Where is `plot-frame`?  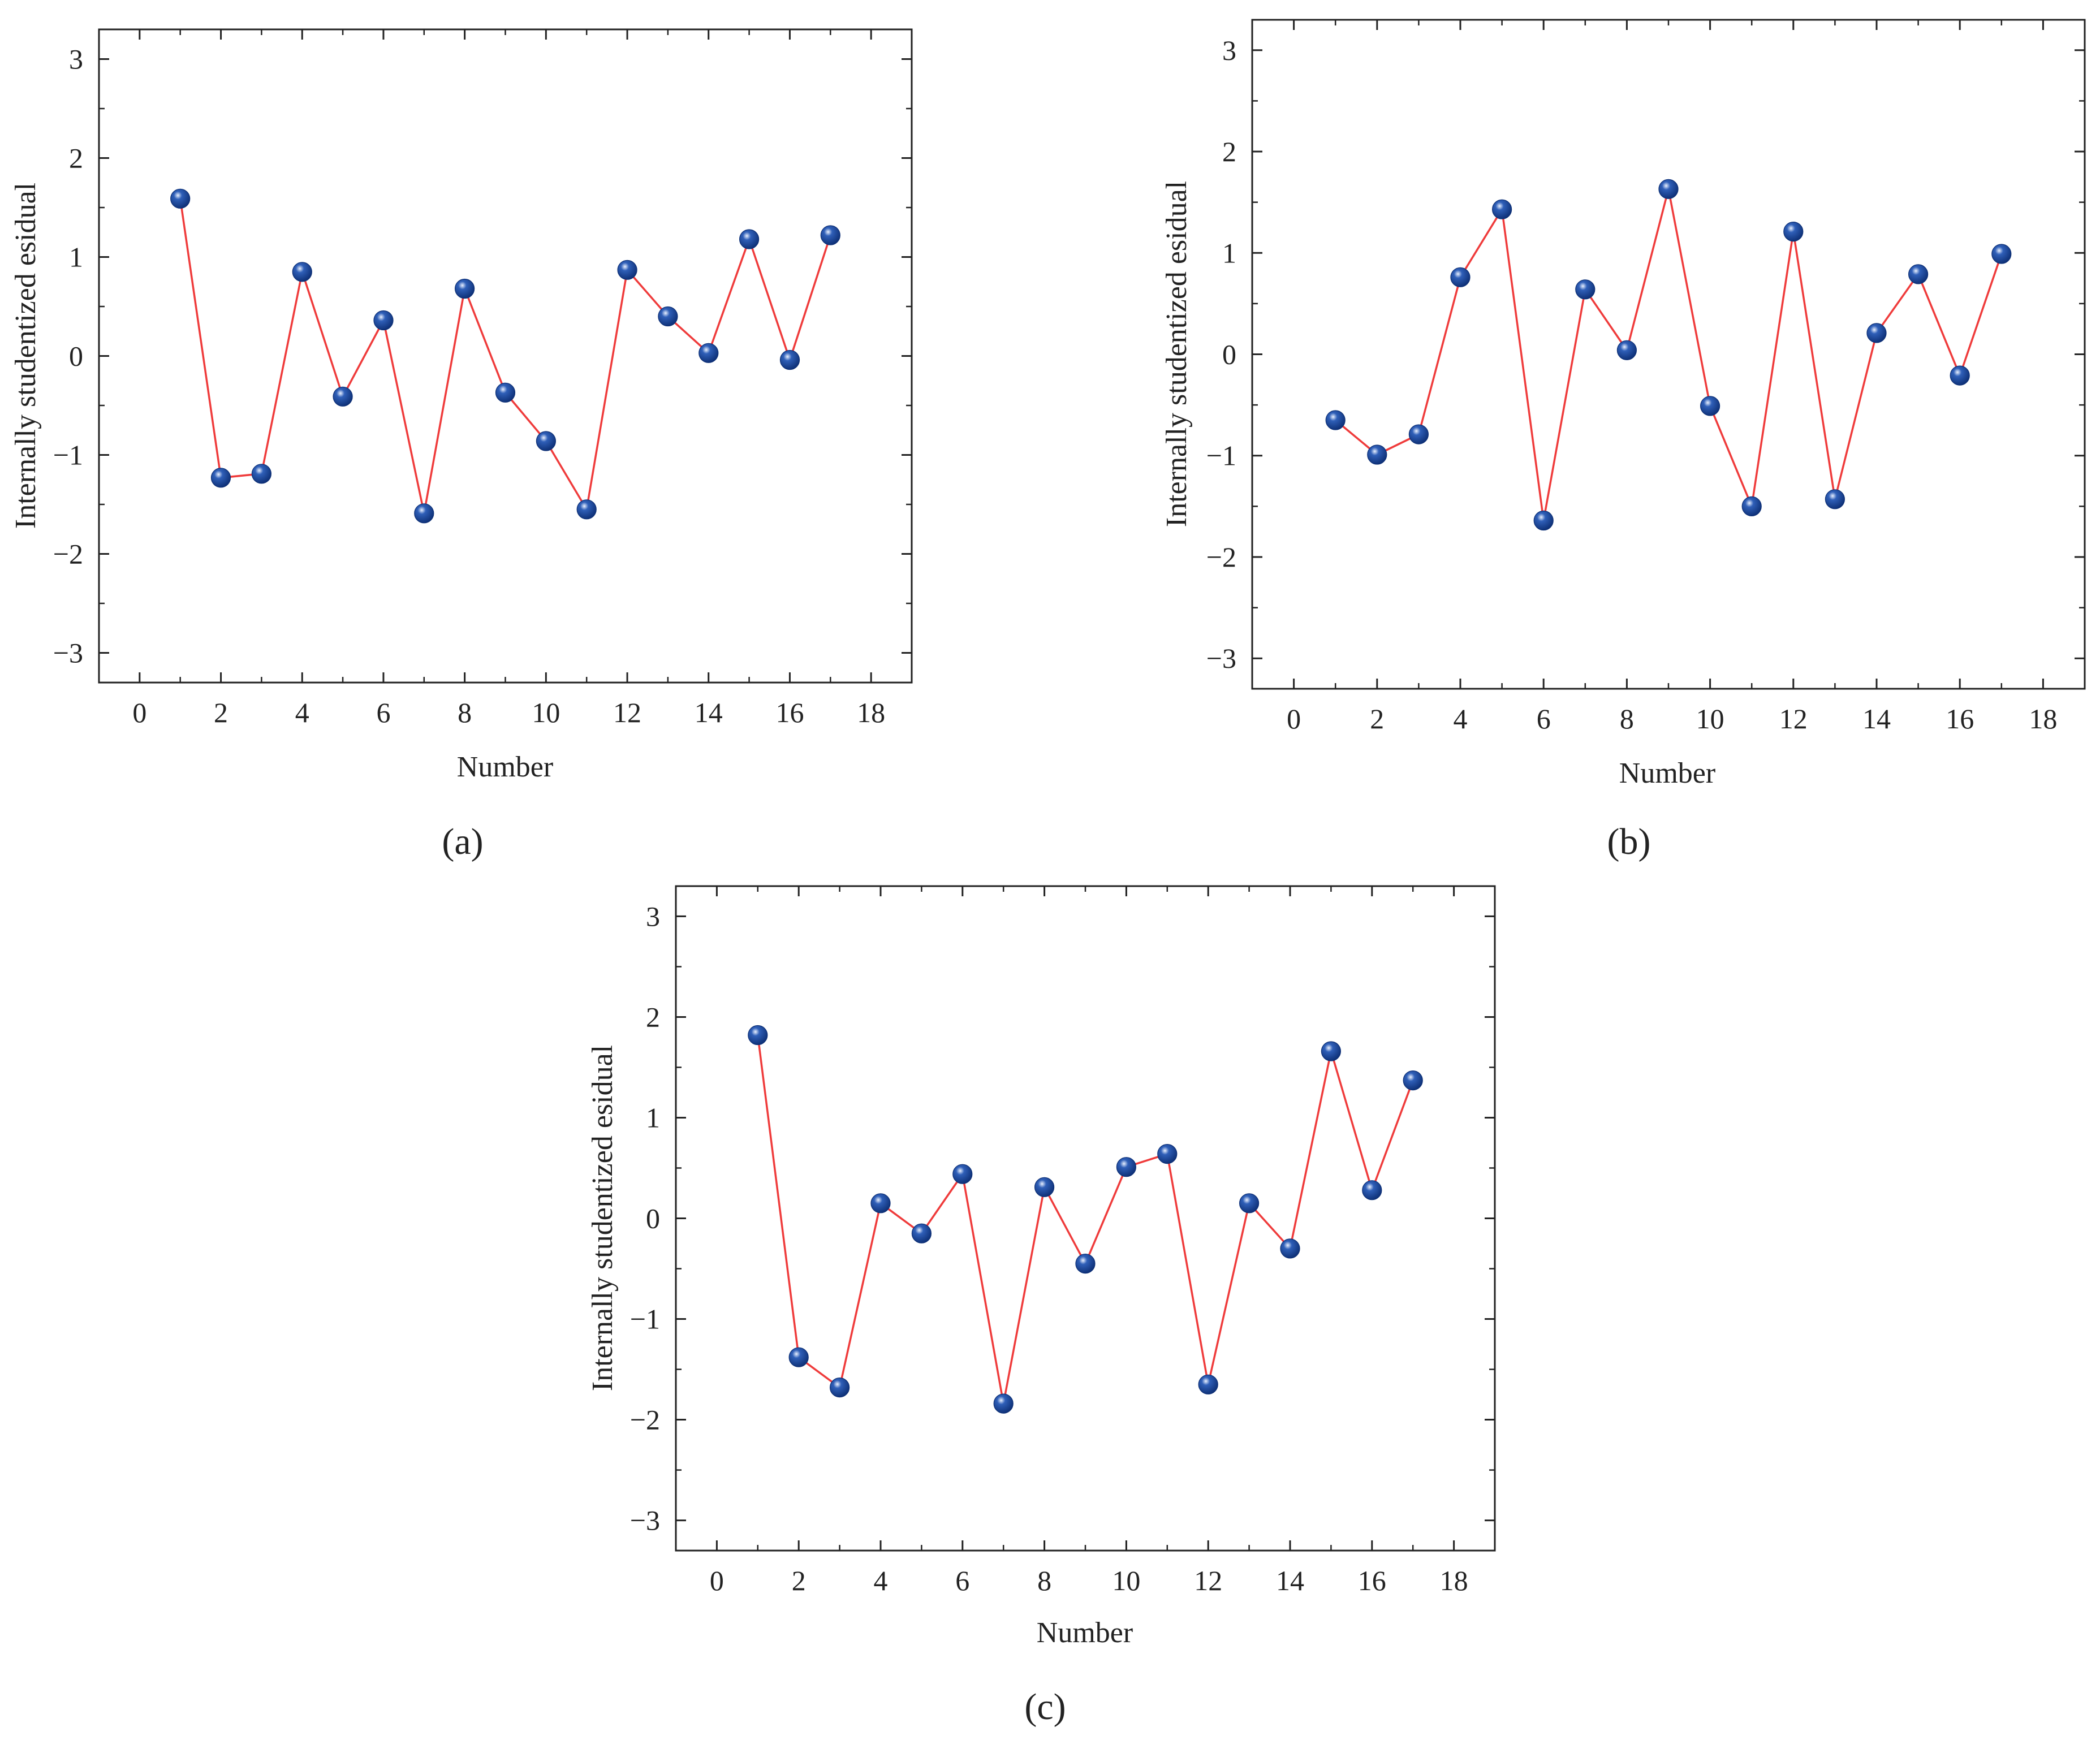
plot-frame is located at coordinates (1086, 1218).